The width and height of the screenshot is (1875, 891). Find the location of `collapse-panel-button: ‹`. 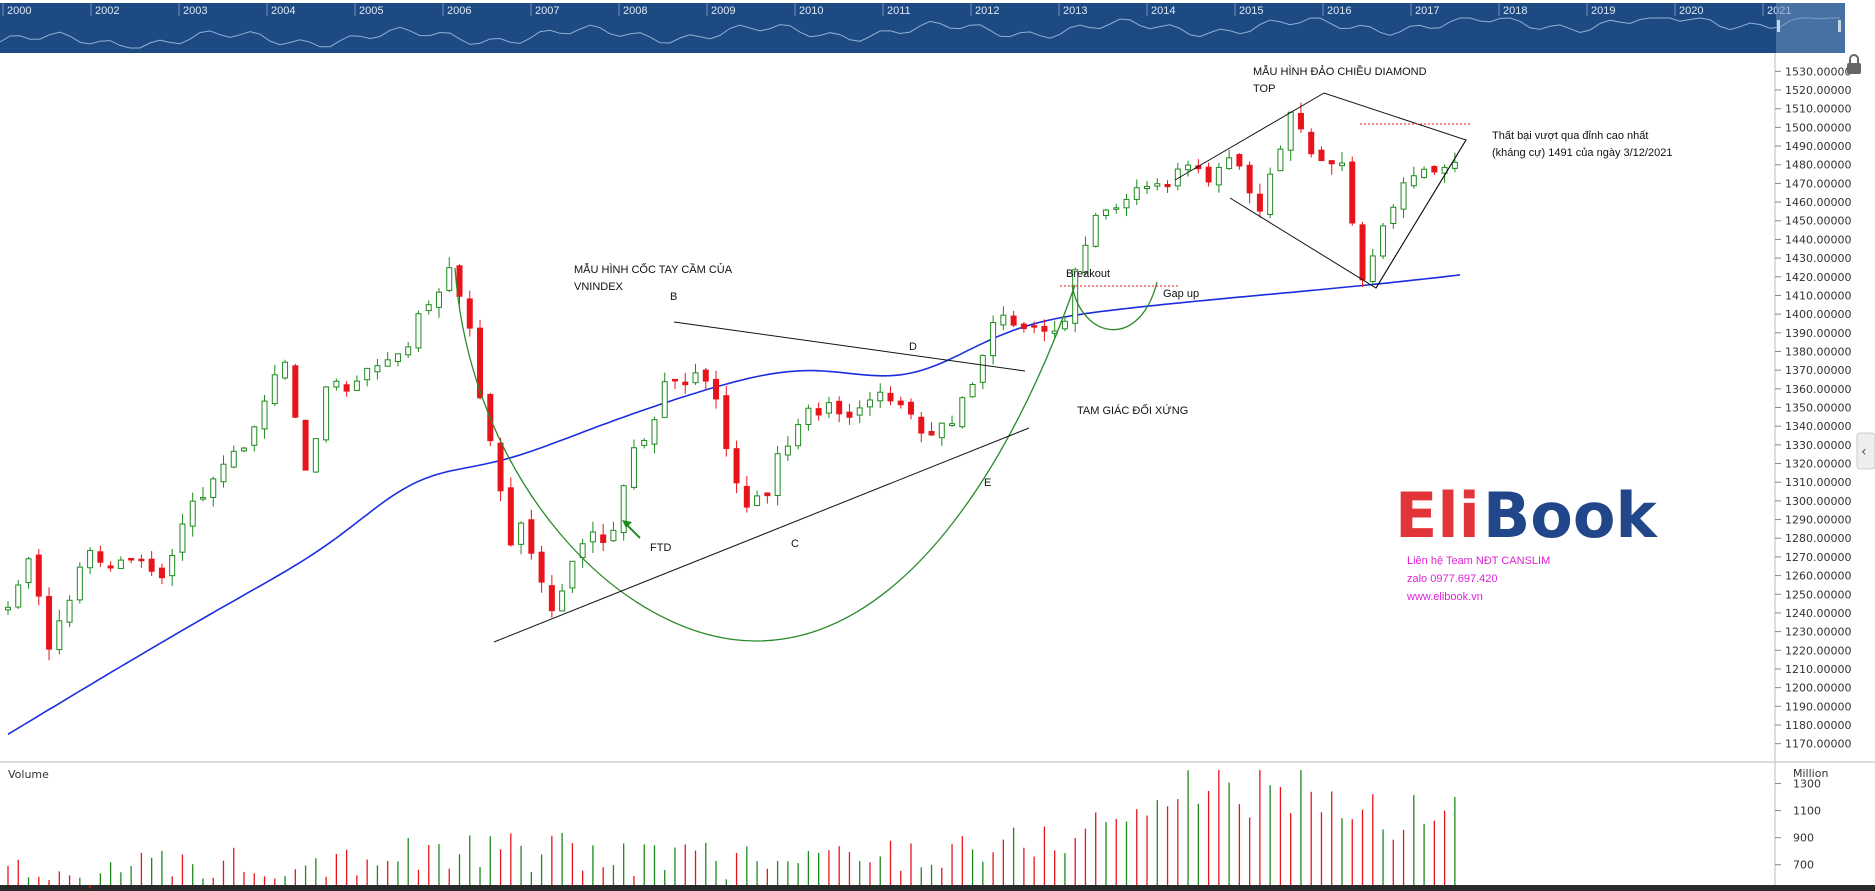

collapse-panel-button: ‹ is located at coordinates (1865, 451).